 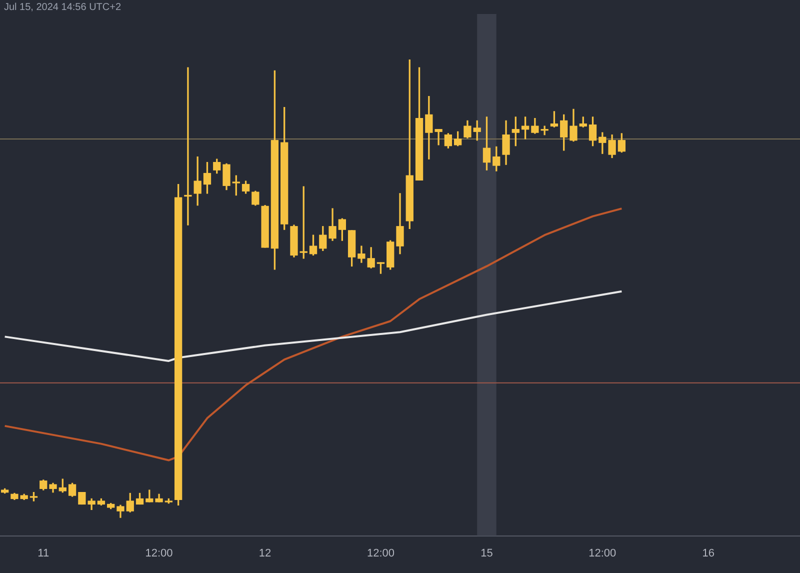 I want to click on text: Jul 15, 2024 14:56 UTC+2, so click(x=63, y=7).